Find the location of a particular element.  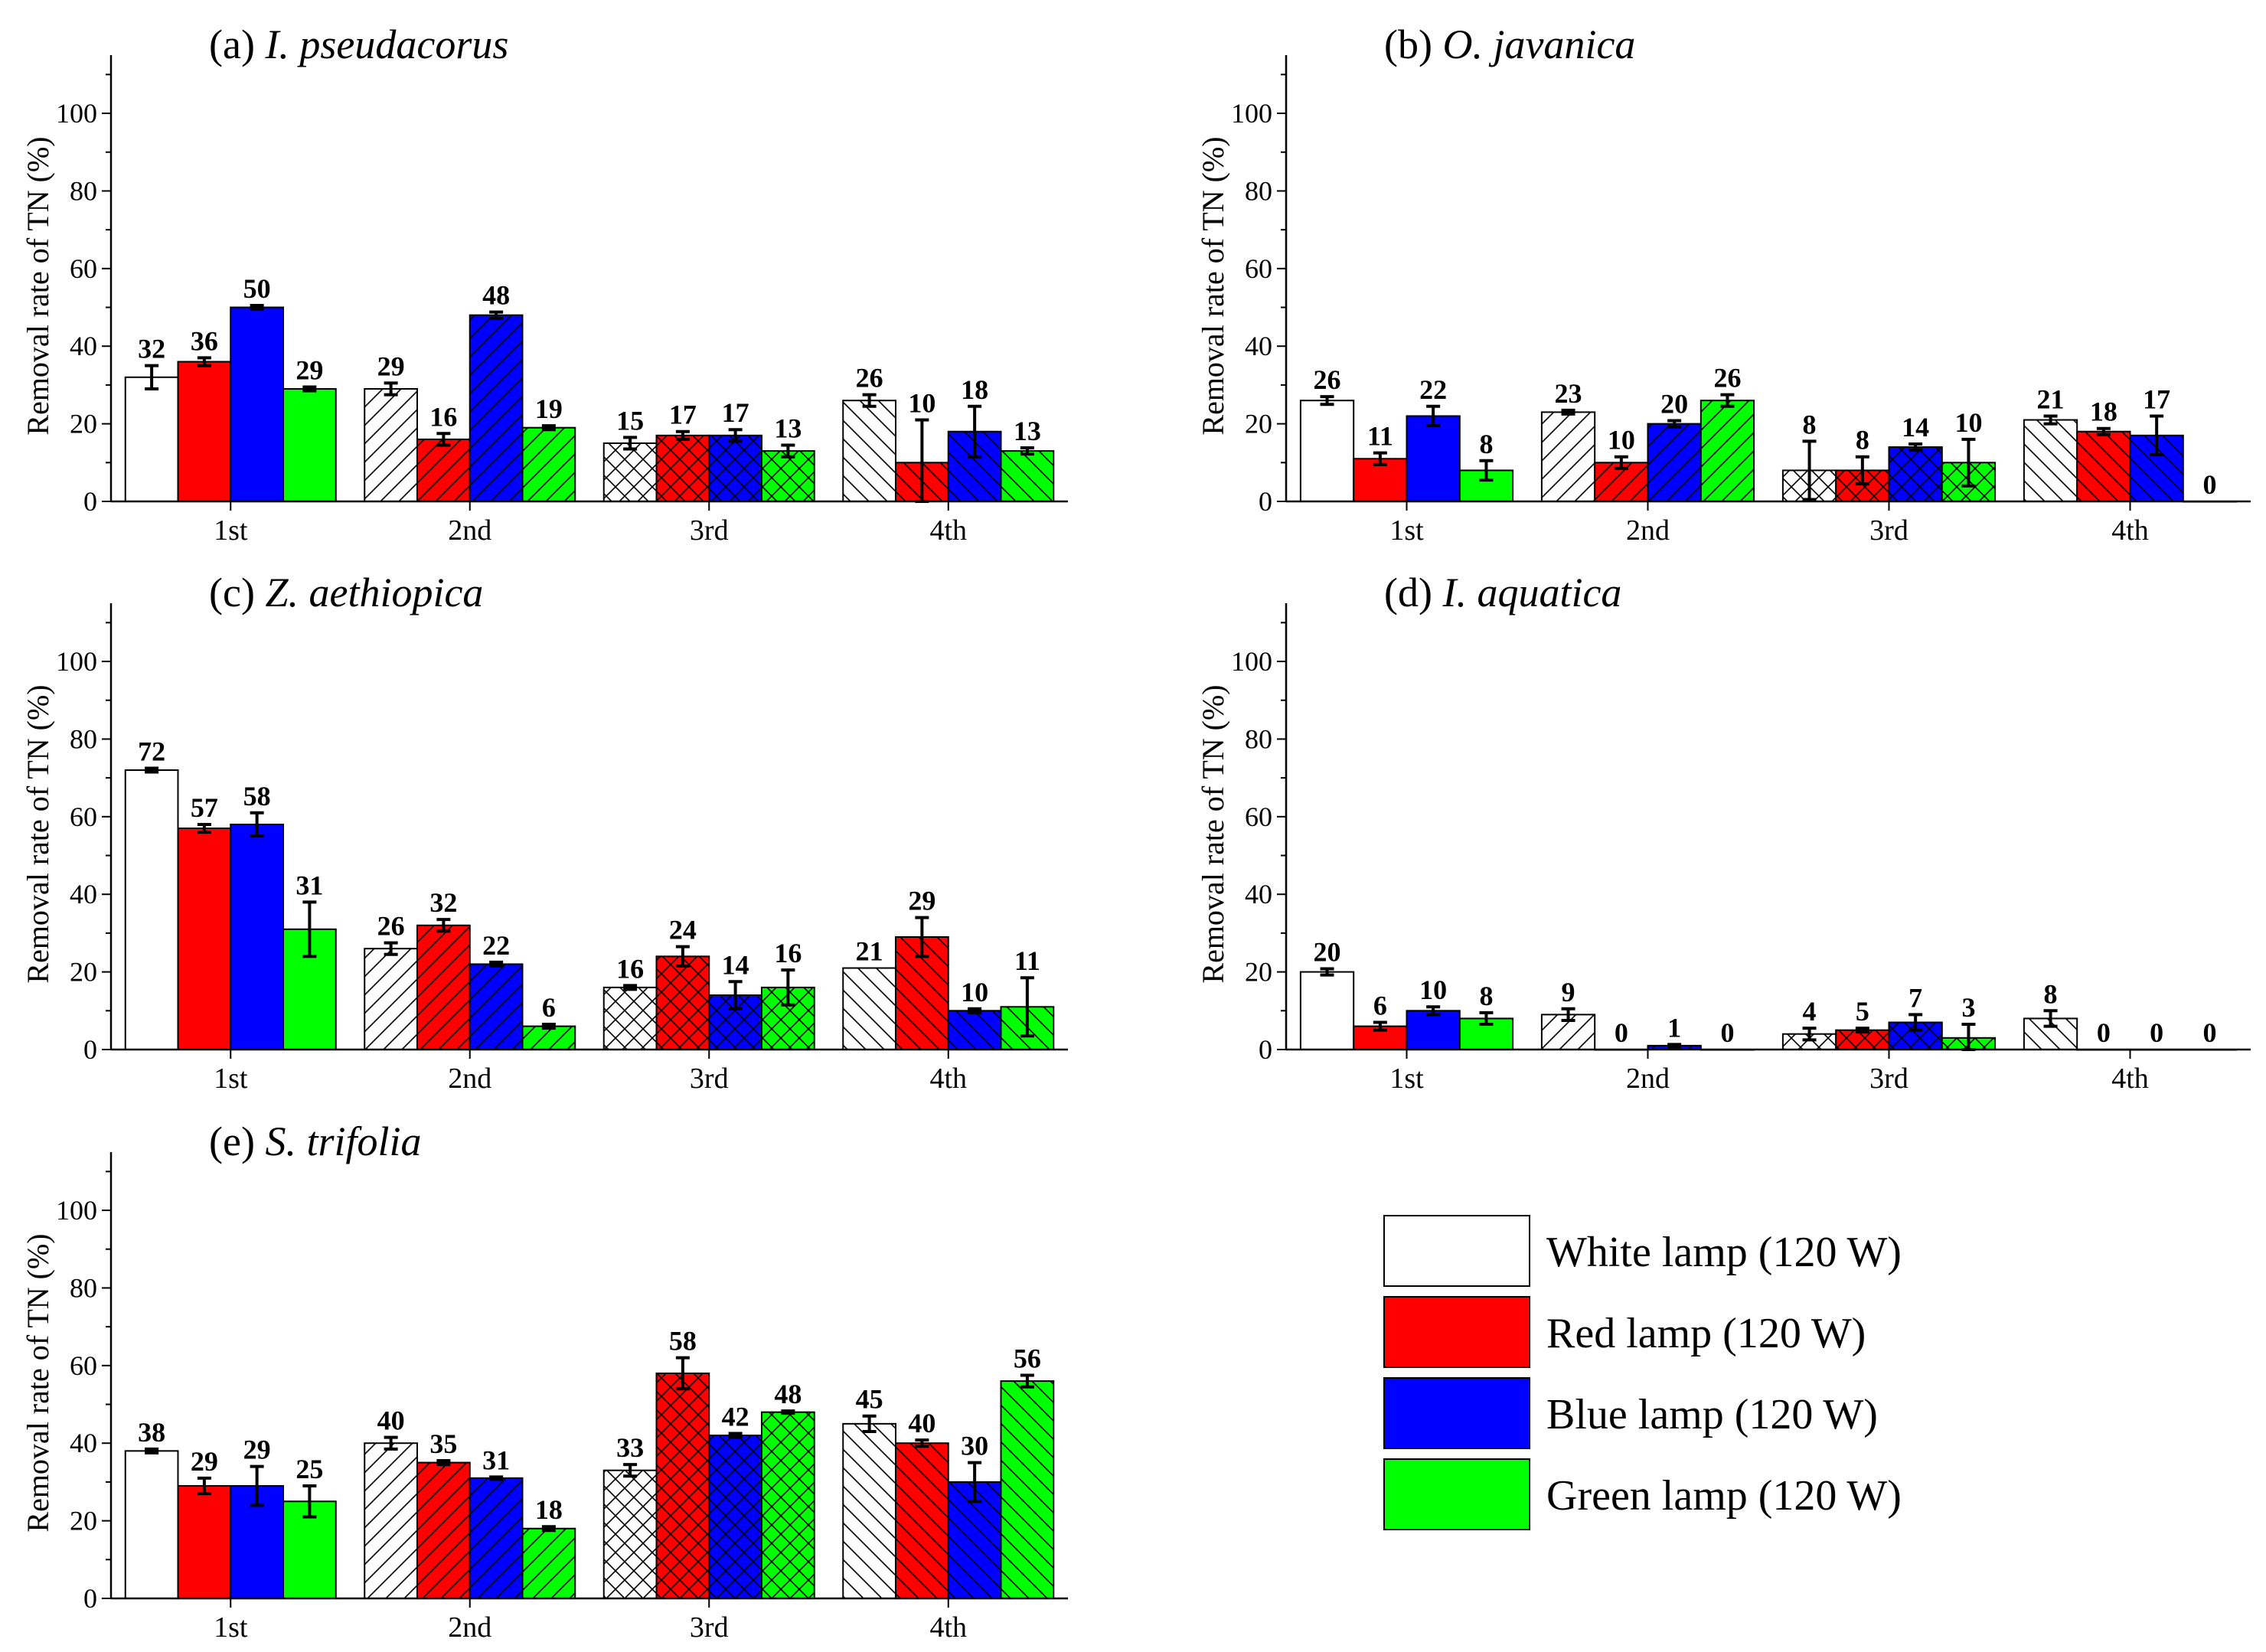

legend-swatch-blue is located at coordinates (1456, 1413).